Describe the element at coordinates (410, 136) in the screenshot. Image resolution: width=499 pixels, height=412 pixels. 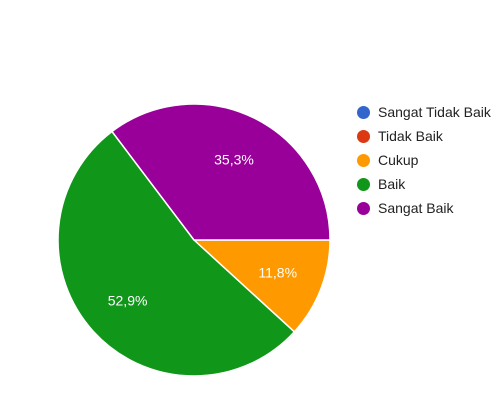
I see `legend-label: Tidak Baik` at that location.